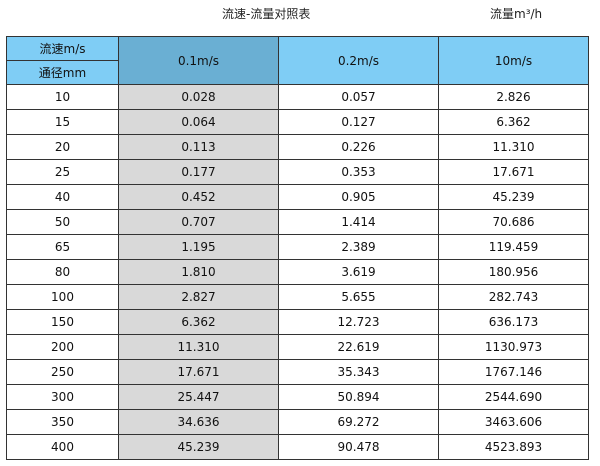 Image resolution: width=600 pixels, height=466 pixels. I want to click on table-row: 150 6.362 12.723 636.173, so click(297, 322).